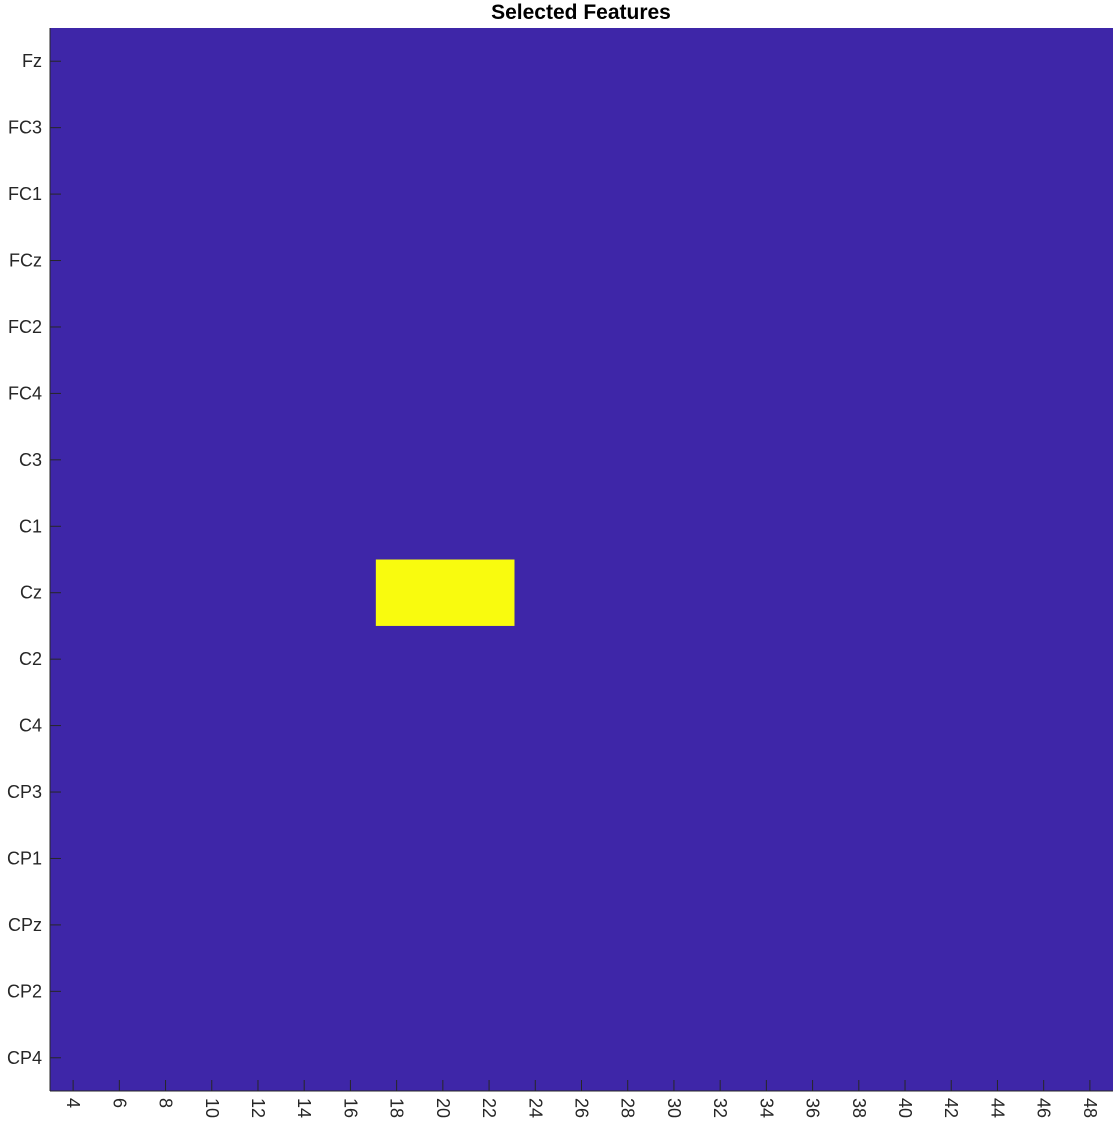 Image resolution: width=1116 pixels, height=1124 pixels. I want to click on x-tick-label: 8, so click(166, 1103).